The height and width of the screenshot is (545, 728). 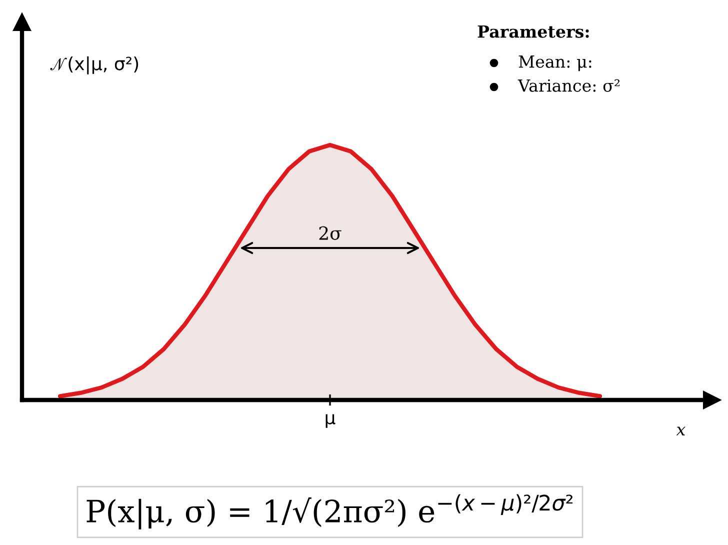 What do you see at coordinates (329, 512) in the screenshot?
I see `text: P(x|μ, σ) = 1/√(2πσ²) e$^{−(x−μ)²/2σ²}$` at bounding box center [329, 512].